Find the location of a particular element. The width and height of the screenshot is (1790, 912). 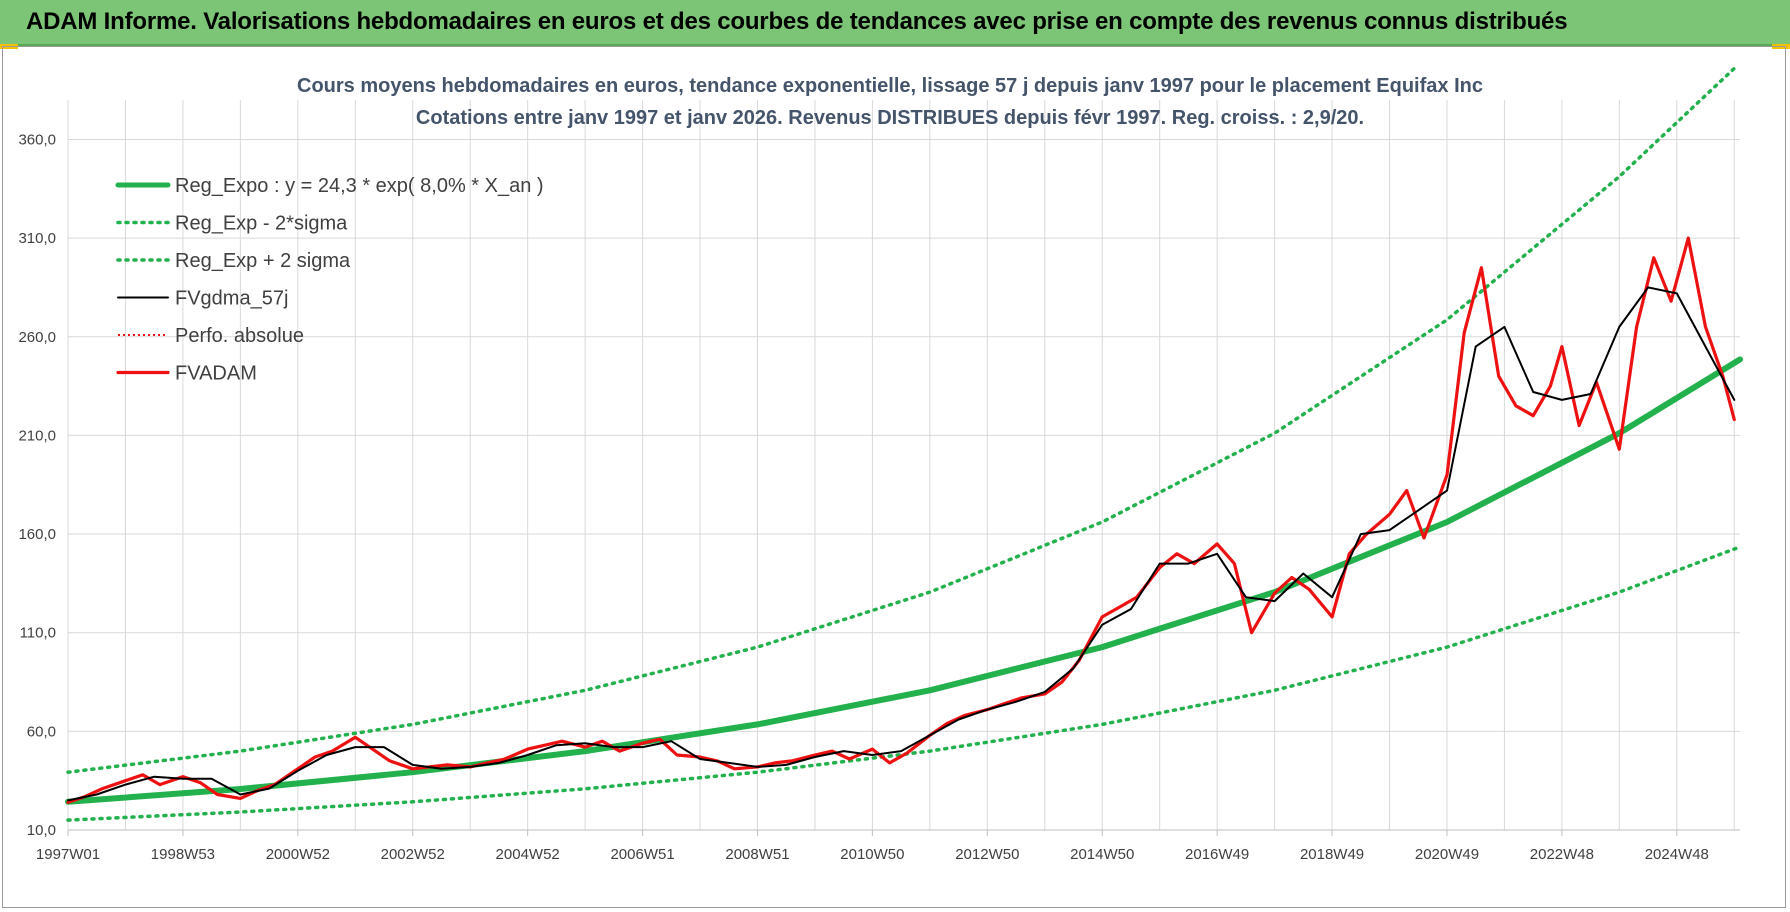

x-tick-label: 2018W49 is located at coordinates (1332, 854).